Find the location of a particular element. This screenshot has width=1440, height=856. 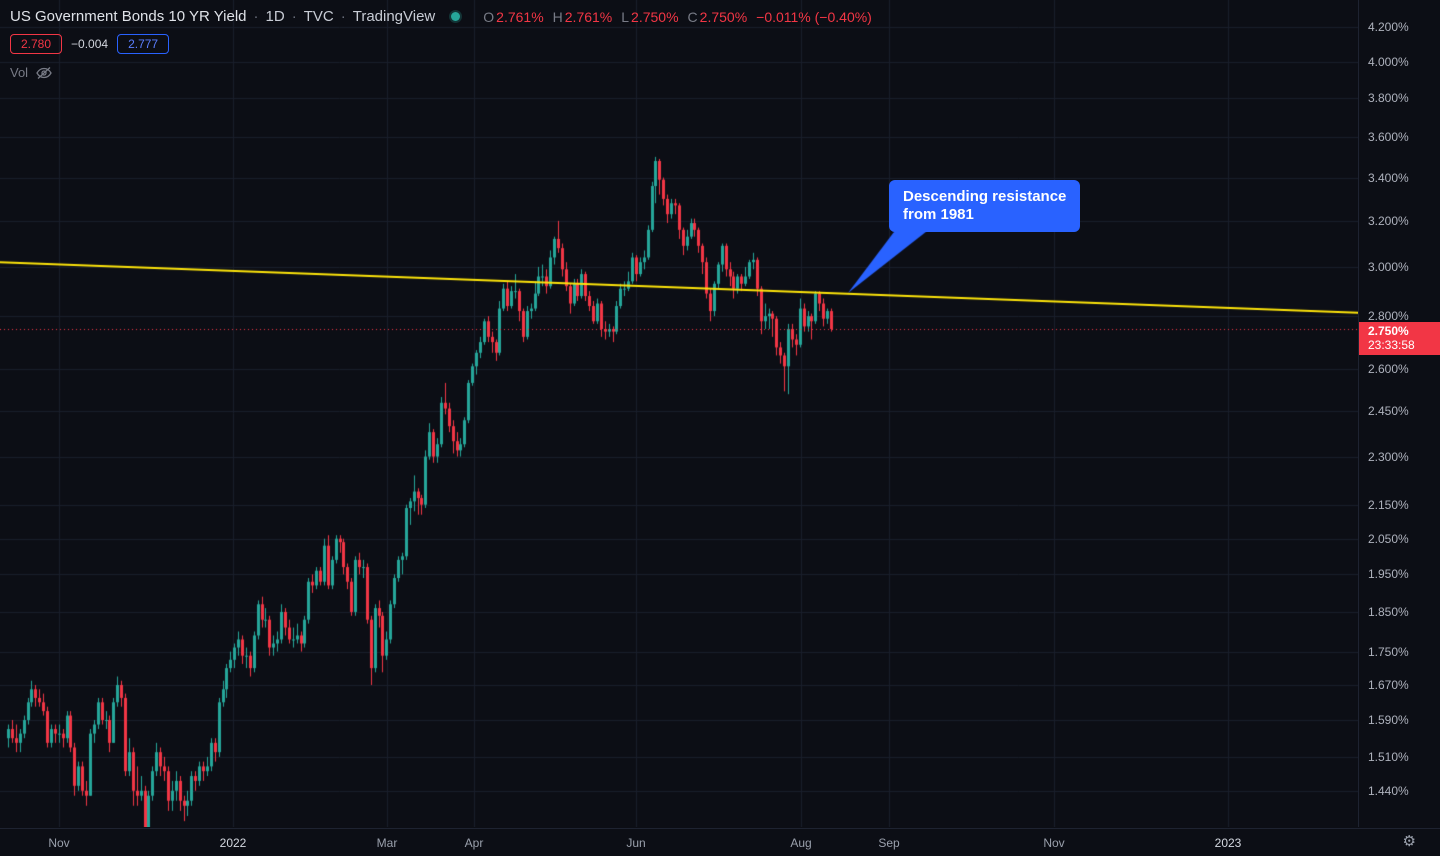

current-price-value: 2.750% is located at coordinates (1388, 331).